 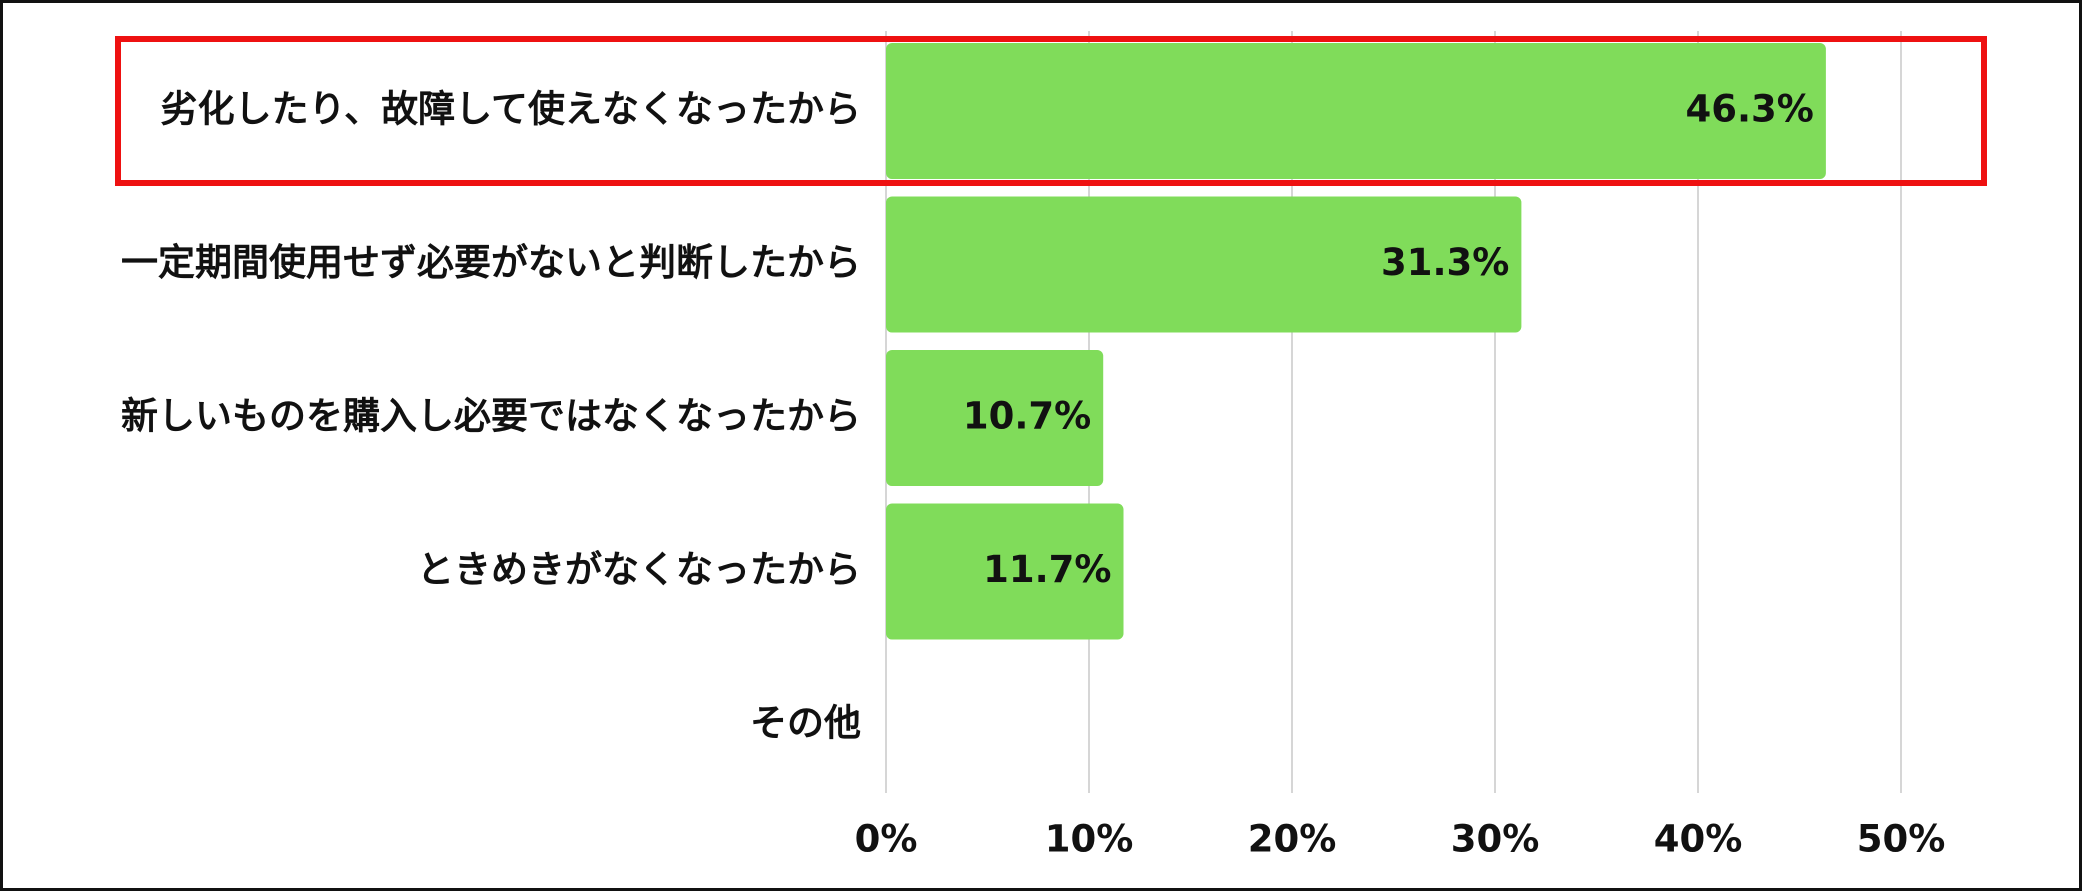 I want to click on data-label: 11.7%, so click(x=1047, y=569).